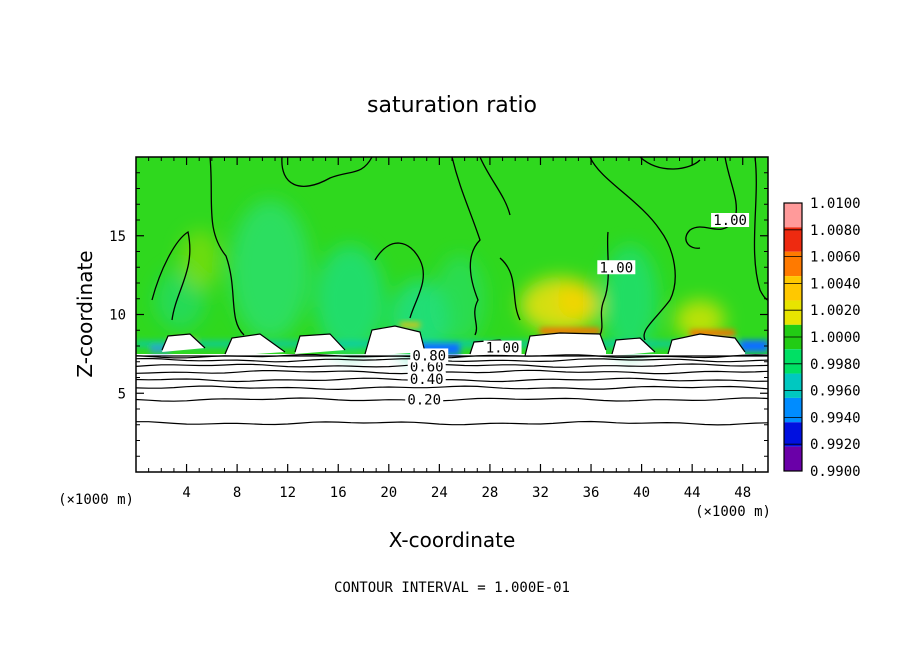  Describe the element at coordinates (287, 493) in the screenshot. I see `x-tick-label: 12` at that location.